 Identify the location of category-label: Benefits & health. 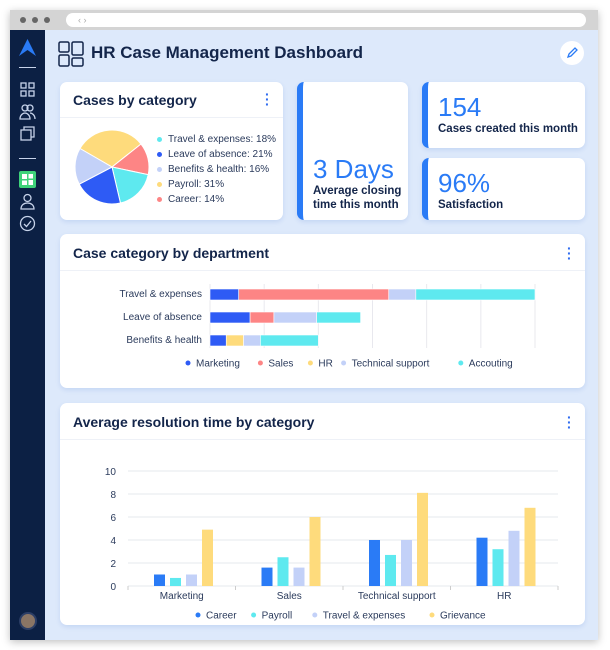
(164, 340).